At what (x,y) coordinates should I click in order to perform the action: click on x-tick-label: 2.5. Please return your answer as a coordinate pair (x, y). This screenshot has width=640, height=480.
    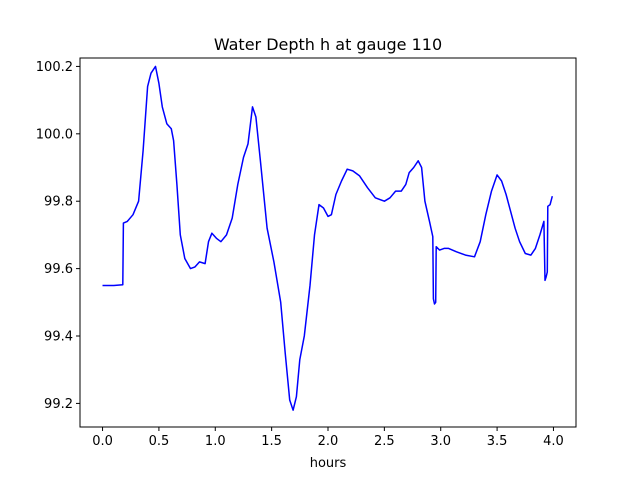
    Looking at the image, I should click on (384, 441).